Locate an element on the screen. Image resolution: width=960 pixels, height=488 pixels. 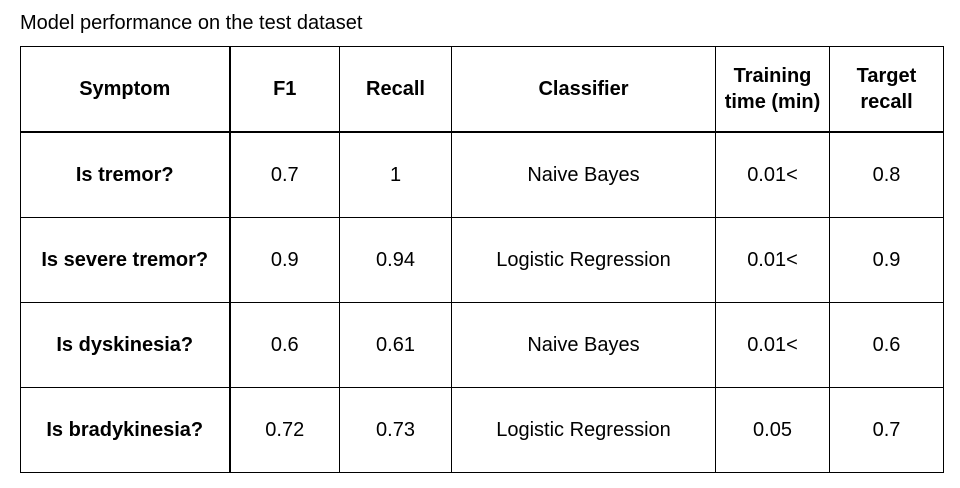
cell-symptom: Is severe tremor? is located at coordinates (125, 259).